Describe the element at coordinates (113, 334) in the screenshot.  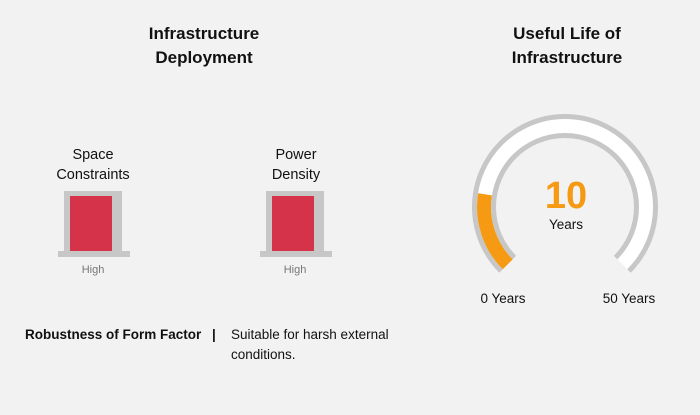
I see `robustness-label: Robustness of Form Factor` at that location.